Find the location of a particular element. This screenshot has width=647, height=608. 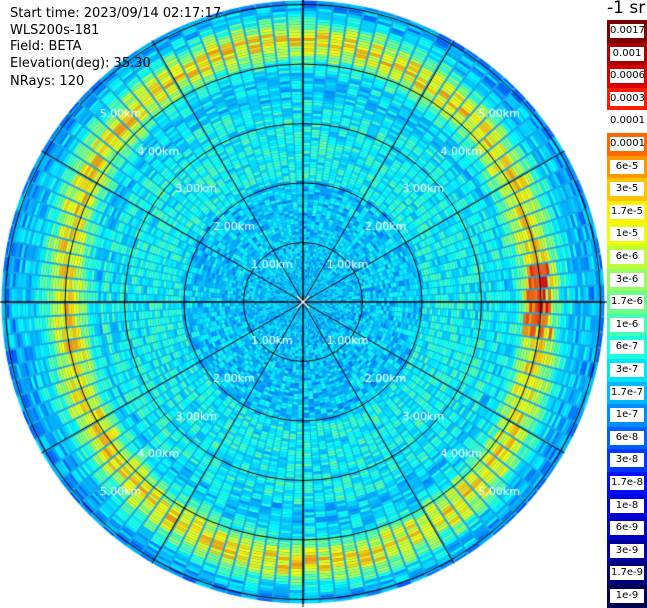

colorbar-segment: 1.7e-6 is located at coordinates (627, 302).